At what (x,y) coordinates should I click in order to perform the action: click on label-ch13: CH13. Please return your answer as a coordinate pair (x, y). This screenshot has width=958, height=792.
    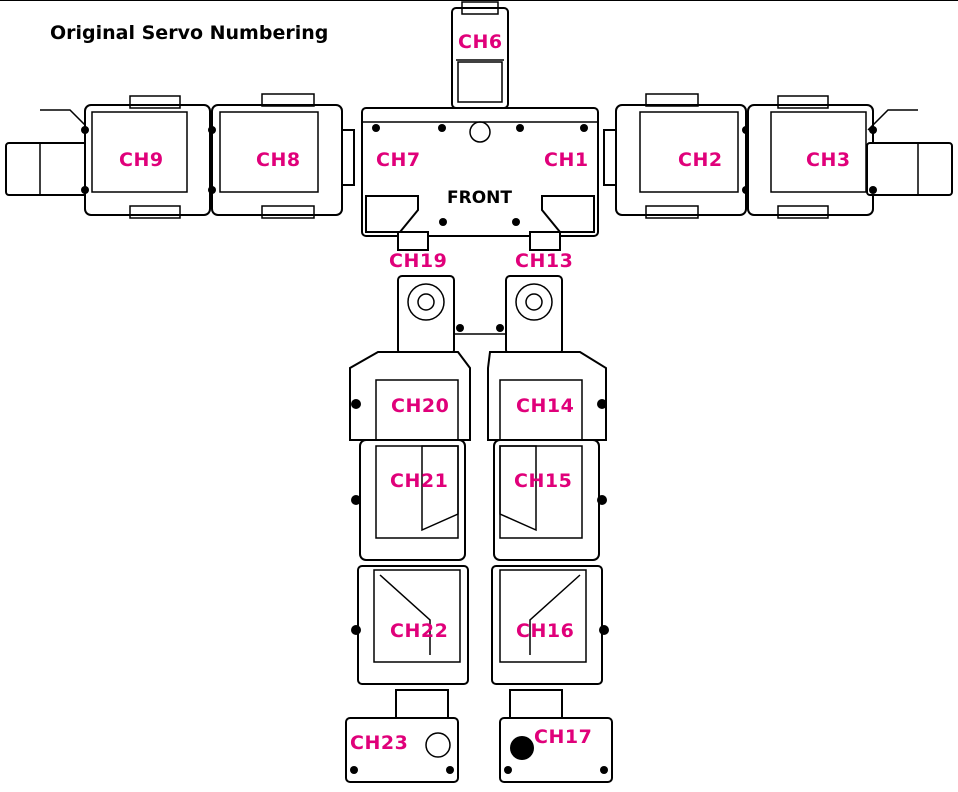
    Looking at the image, I should click on (544, 261).